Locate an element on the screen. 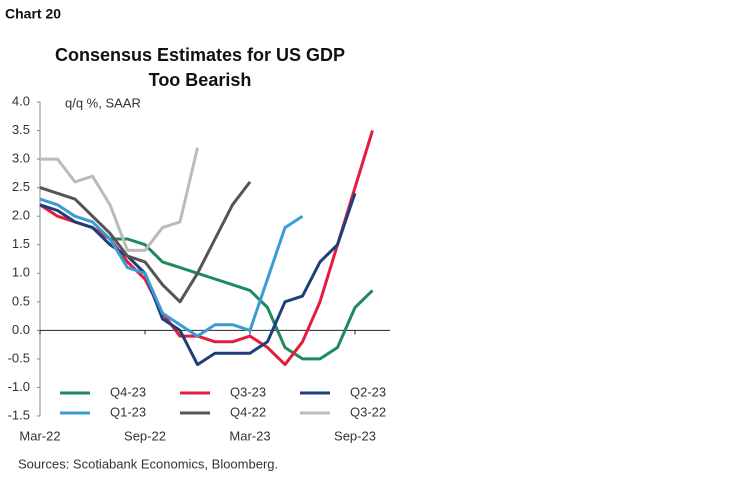 The image size is (750, 483). x-tick-label: Mar-22 is located at coordinates (39, 435).